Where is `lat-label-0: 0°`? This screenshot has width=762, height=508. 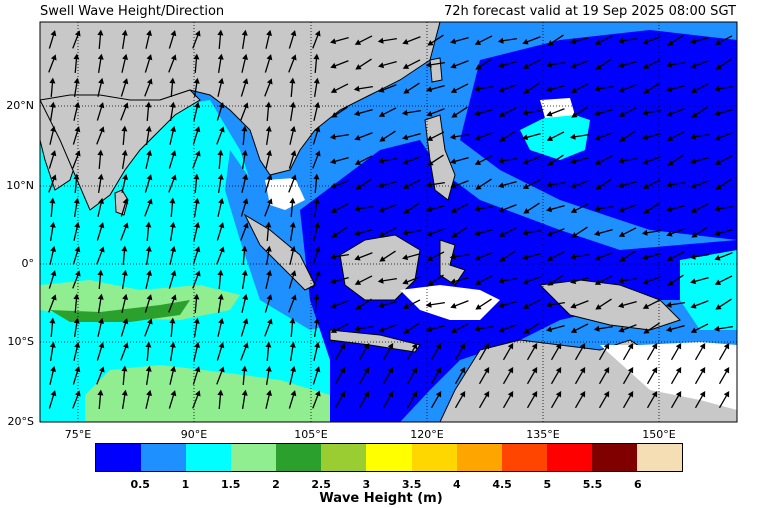
lat-label-0: 0° is located at coordinates (28, 263).